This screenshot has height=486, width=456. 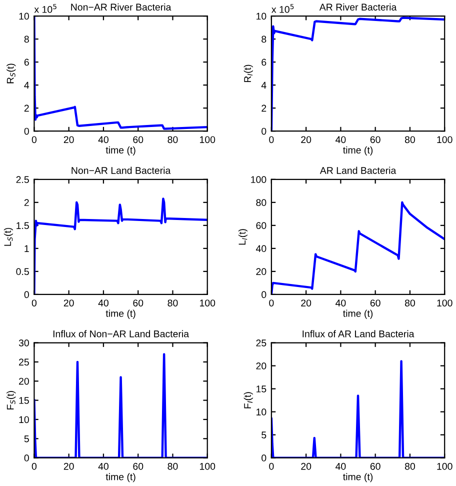 I want to click on y-tick-label: 1.5, so click(x=22, y=226).